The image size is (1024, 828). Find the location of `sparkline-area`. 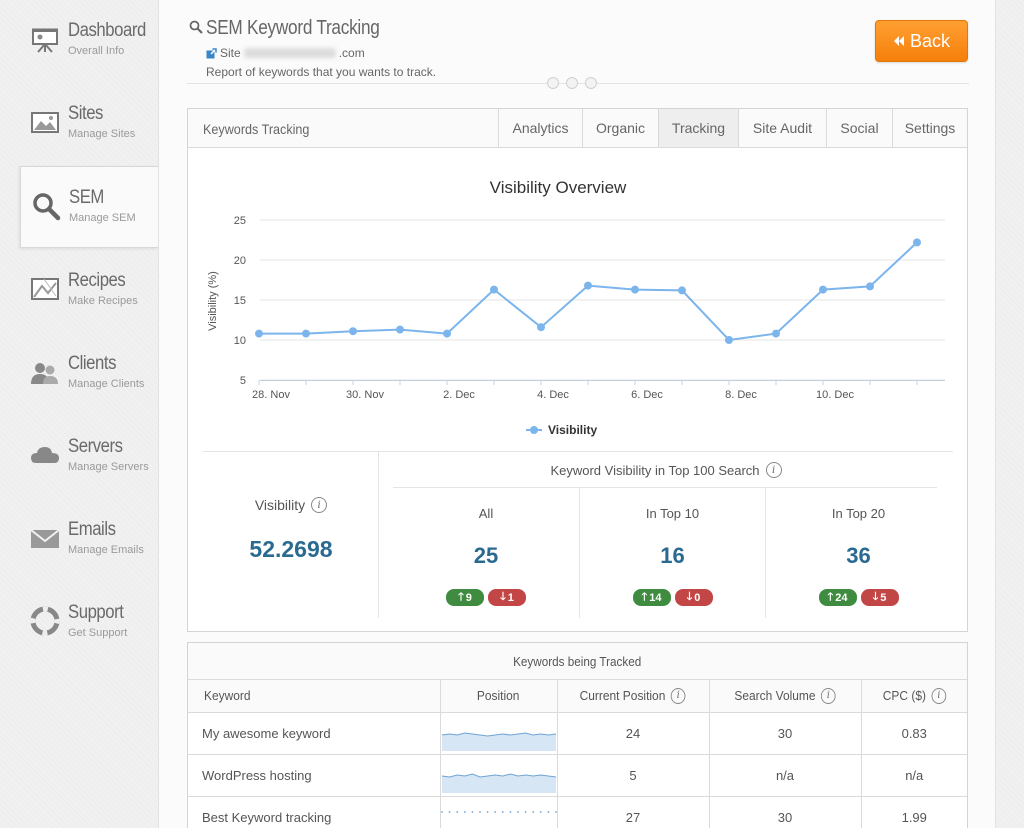

sparkline-area is located at coordinates (498, 783).